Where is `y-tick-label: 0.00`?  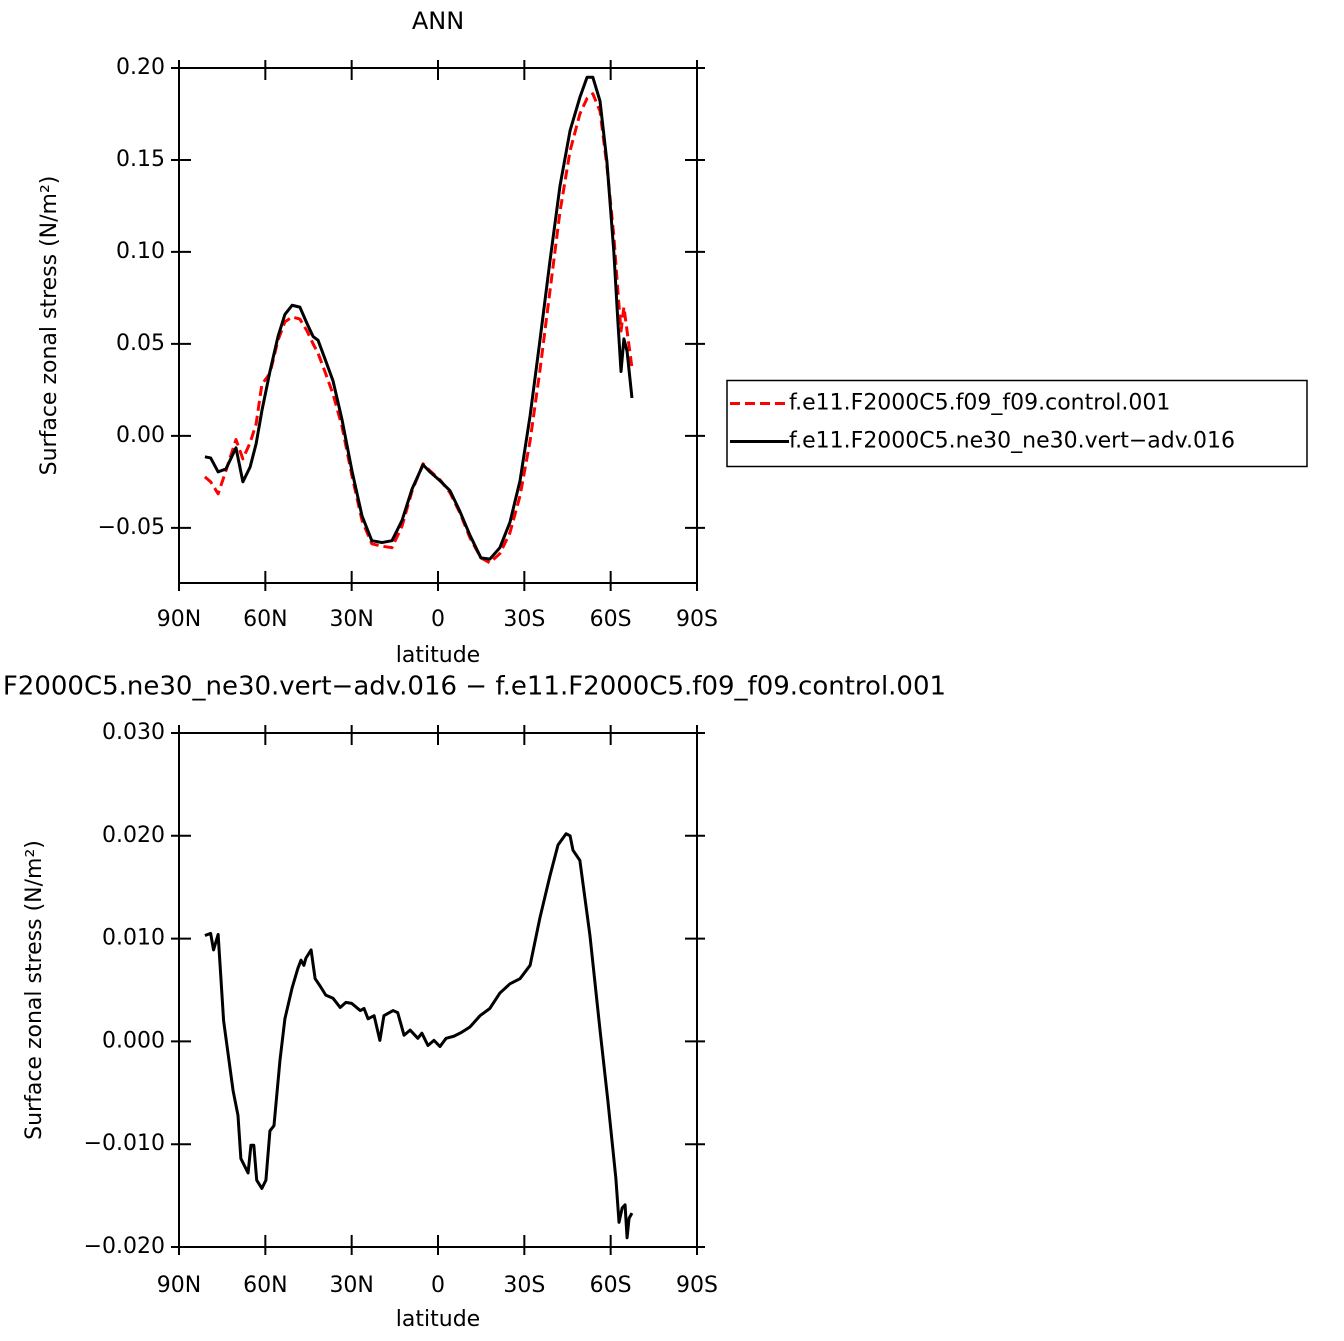
y-tick-label: 0.00 is located at coordinates (140, 435).